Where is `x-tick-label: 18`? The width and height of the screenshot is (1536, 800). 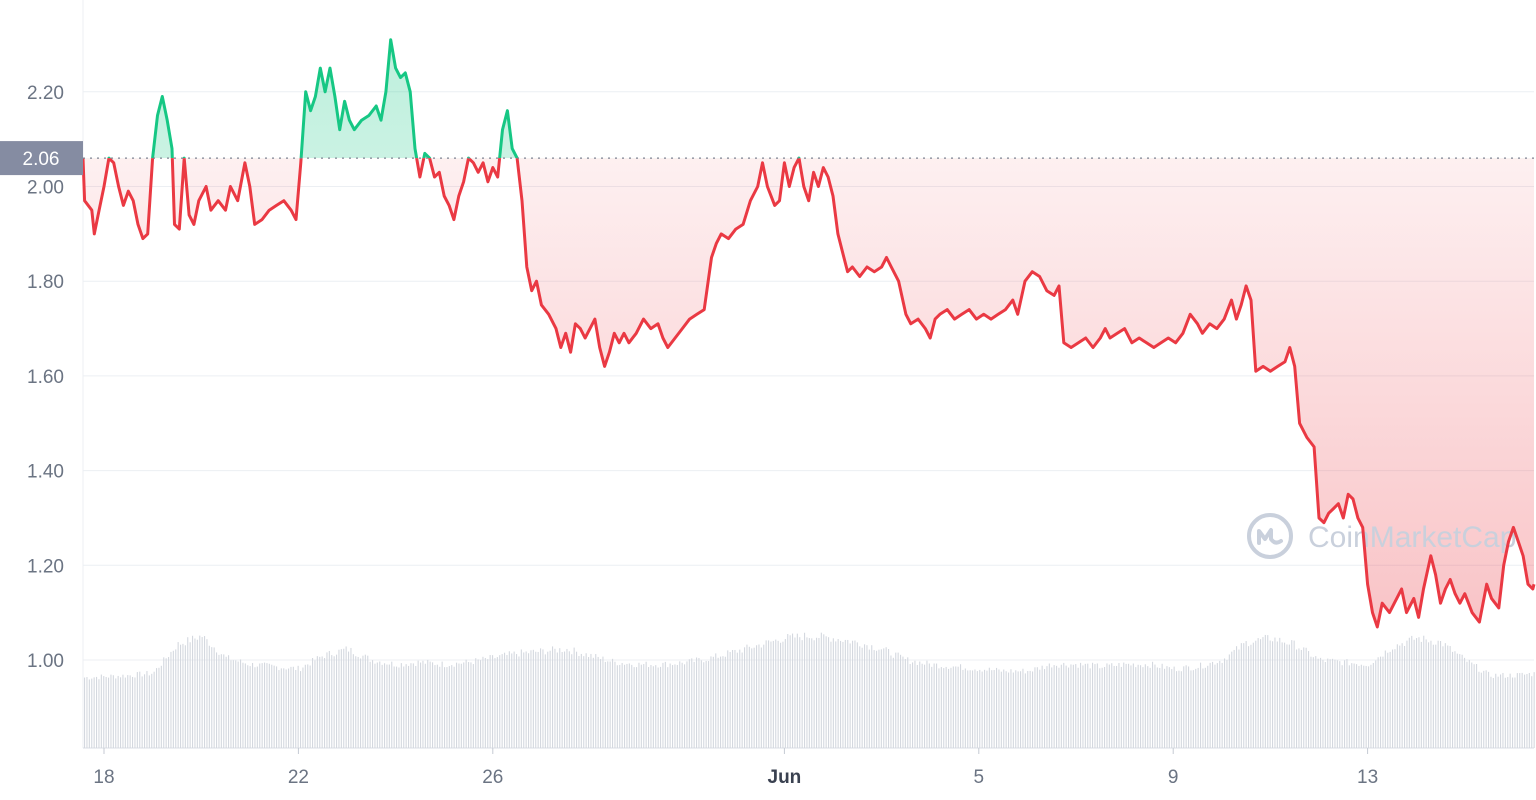 x-tick-label: 18 is located at coordinates (103, 777).